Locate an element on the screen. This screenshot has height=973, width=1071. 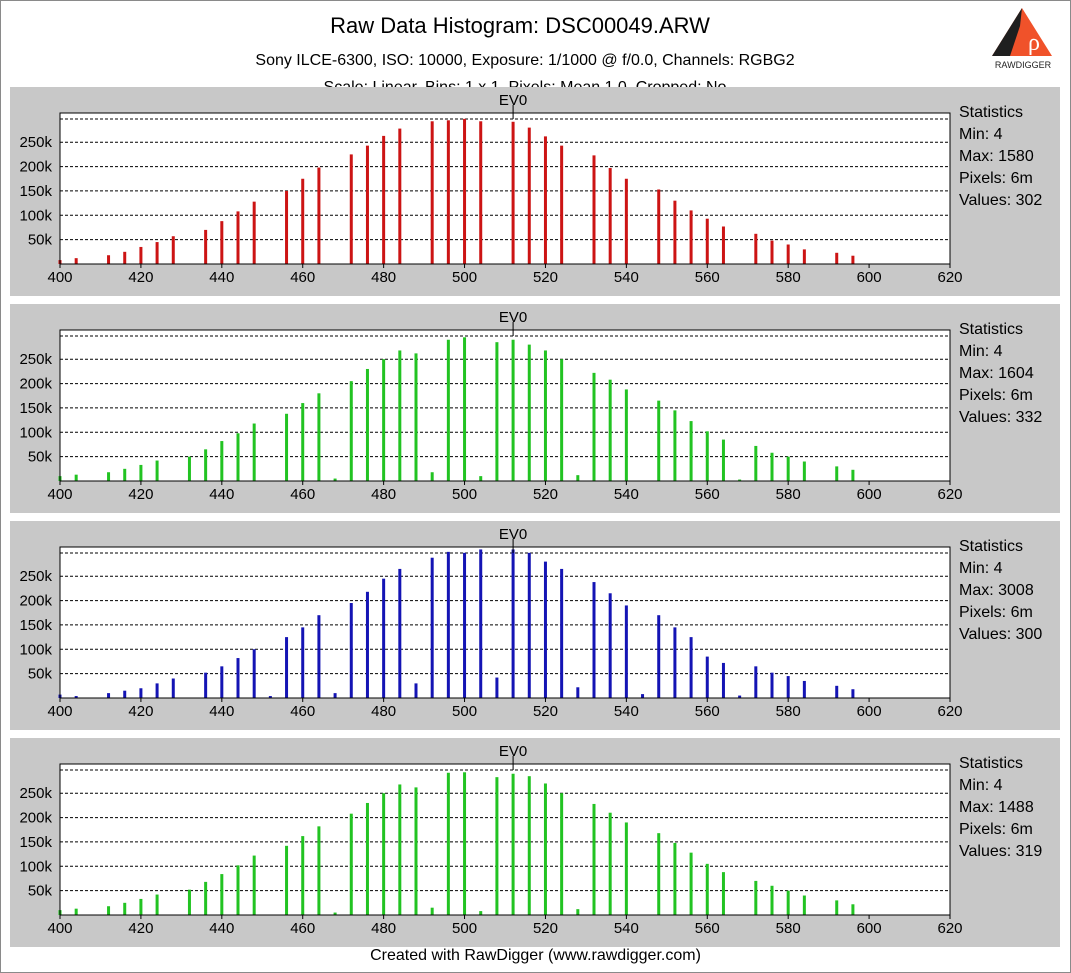
x-tick-label: 520 is located at coordinates (545, 277).